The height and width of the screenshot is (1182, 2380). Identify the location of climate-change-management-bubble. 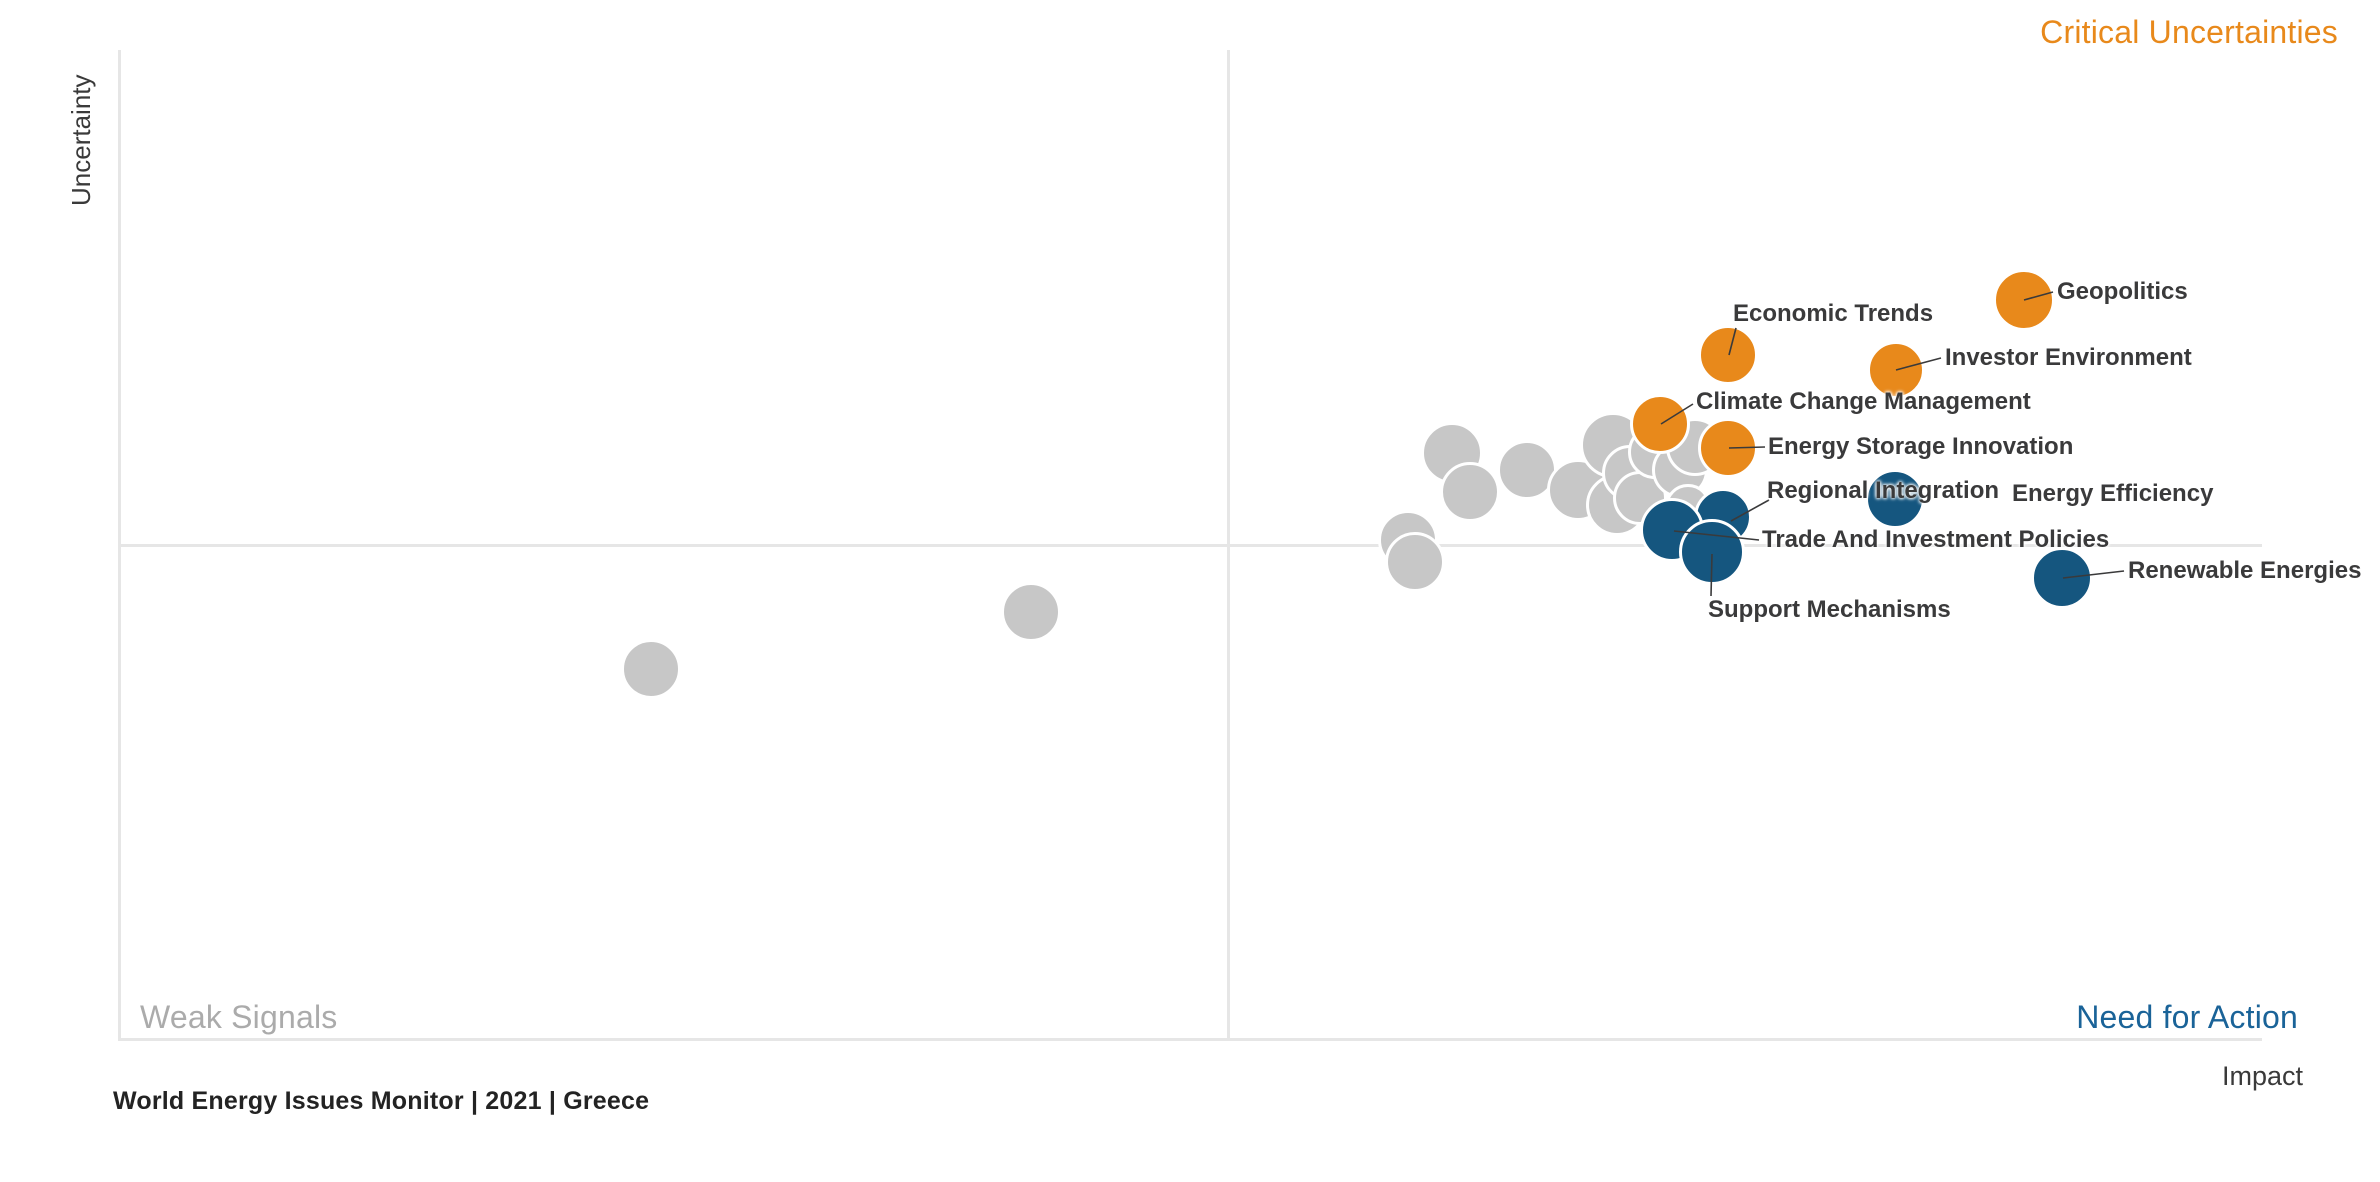
(1660, 424).